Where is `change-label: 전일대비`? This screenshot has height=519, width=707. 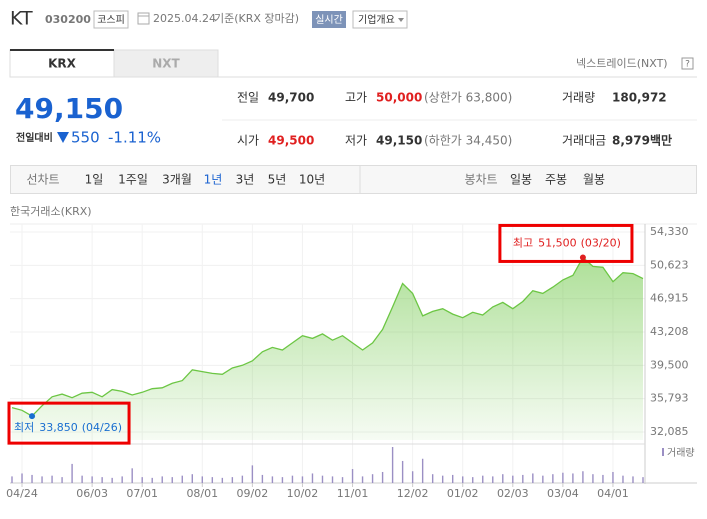
change-label: 전일대비 is located at coordinates (34, 137).